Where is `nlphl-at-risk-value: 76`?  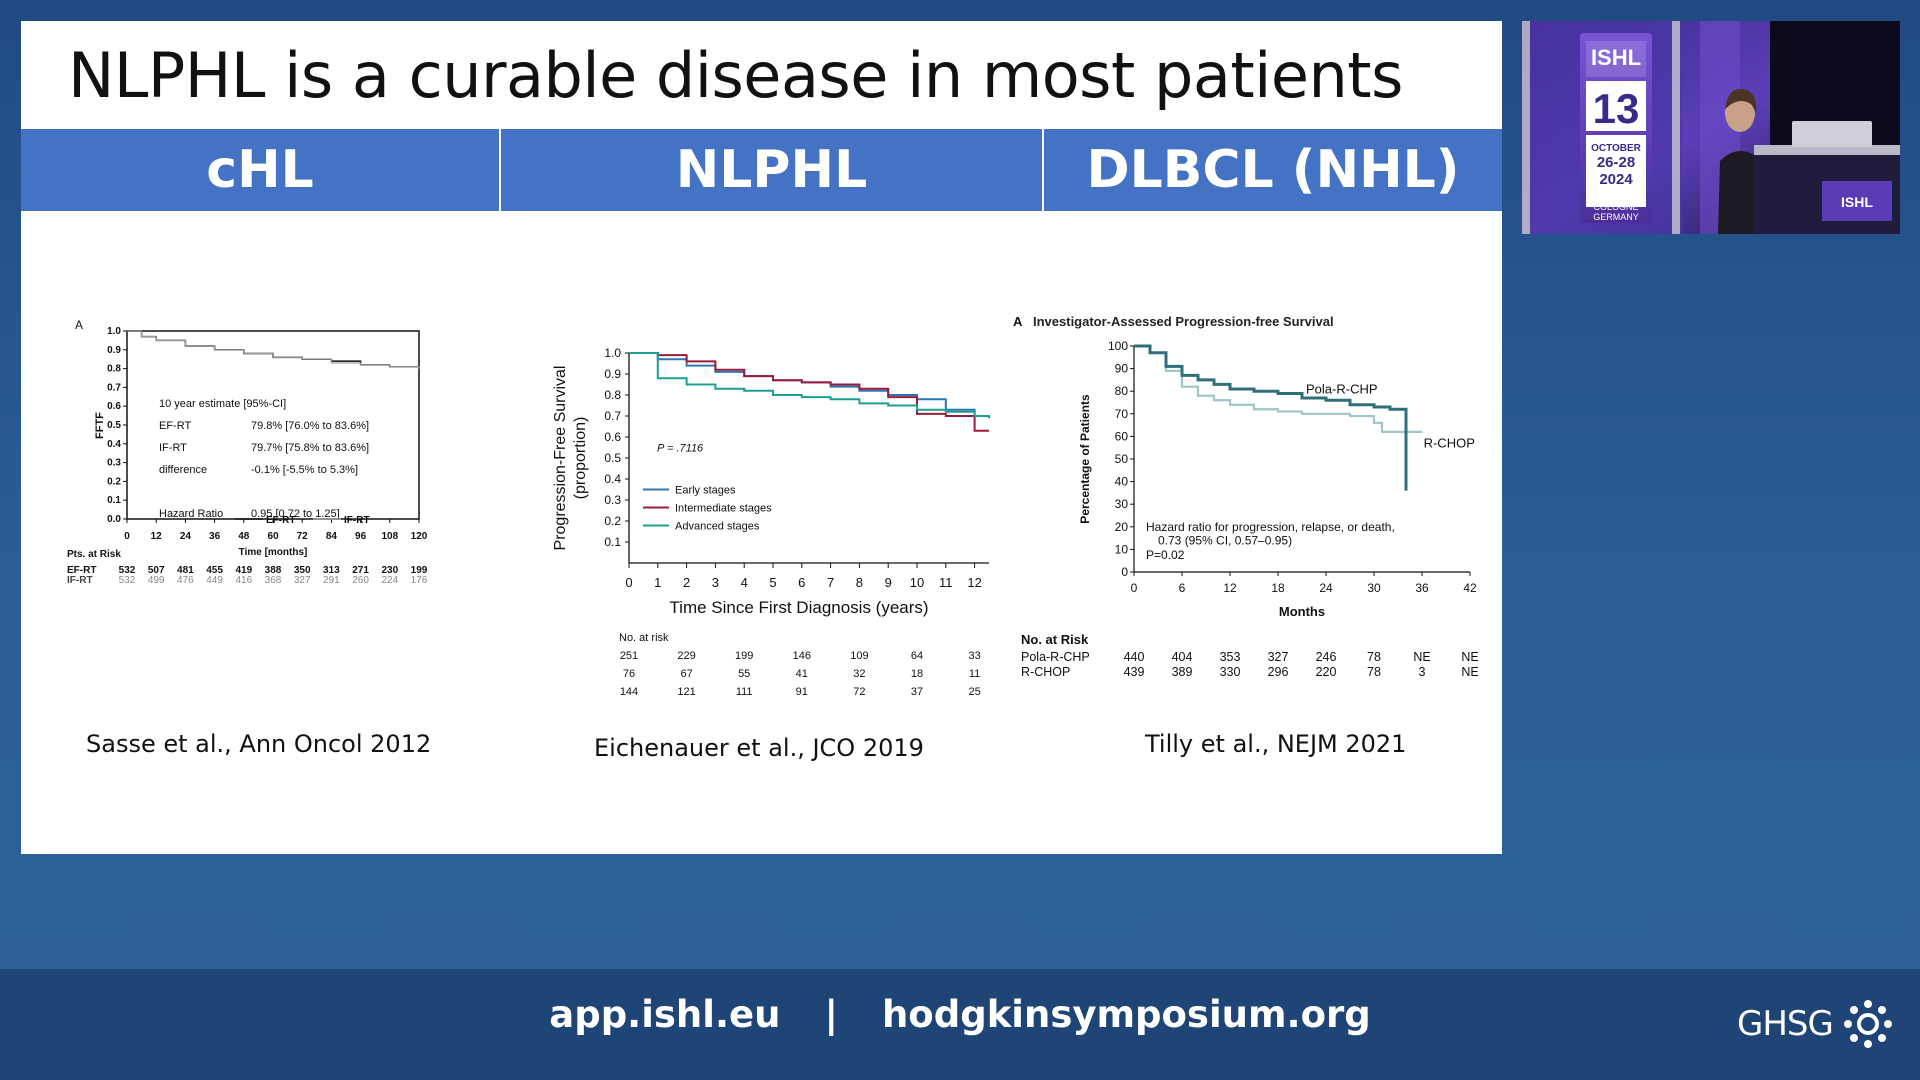 nlphl-at-risk-value: 76 is located at coordinates (629, 674).